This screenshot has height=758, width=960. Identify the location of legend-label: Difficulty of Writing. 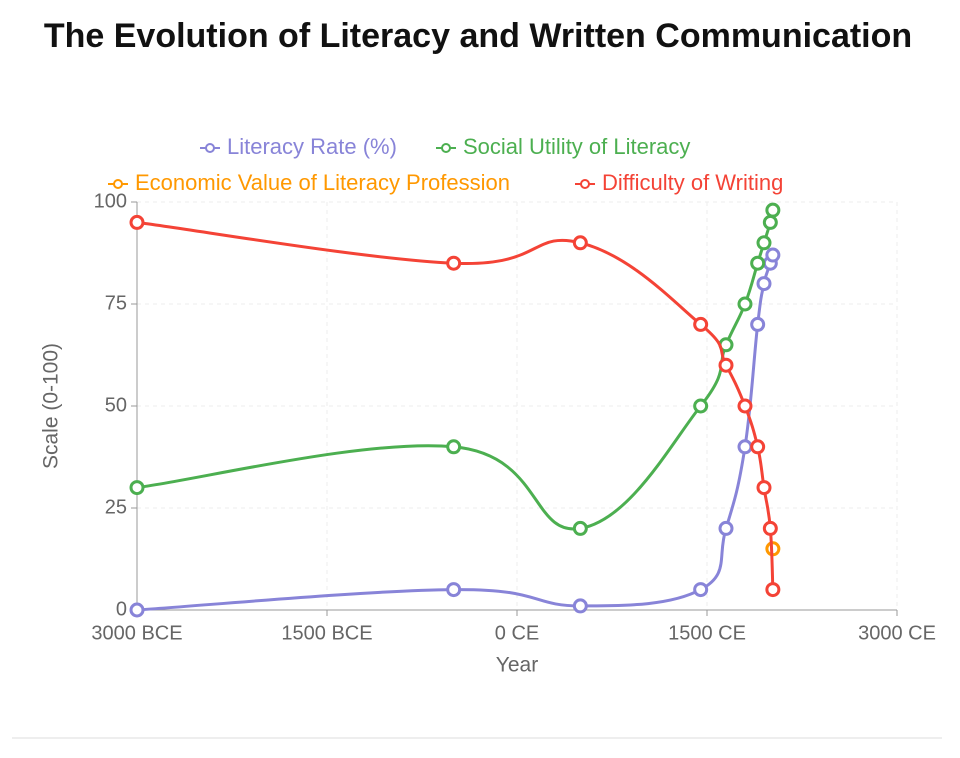
(692, 182).